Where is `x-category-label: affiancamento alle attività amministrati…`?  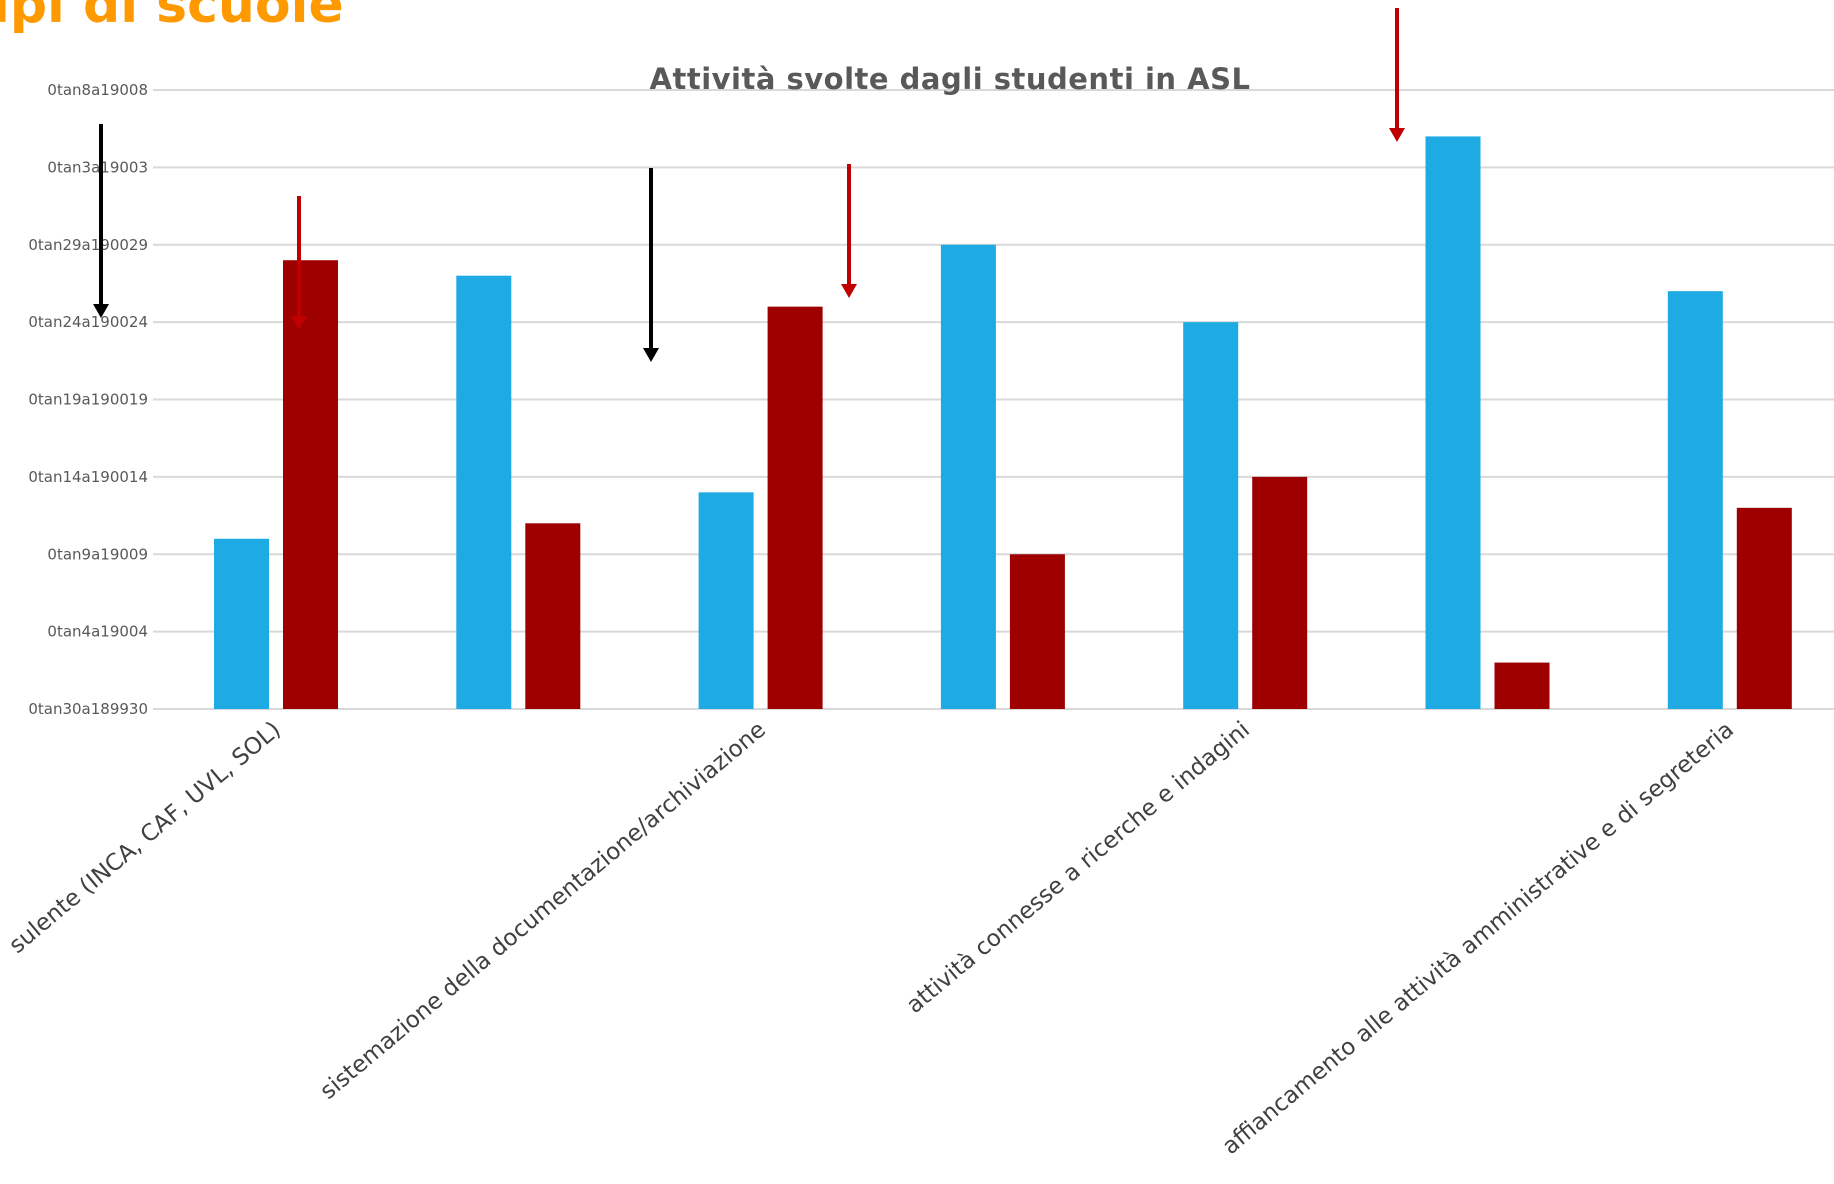
x-category-label: affiancamento alle attività amministrati… is located at coordinates (1478, 938).